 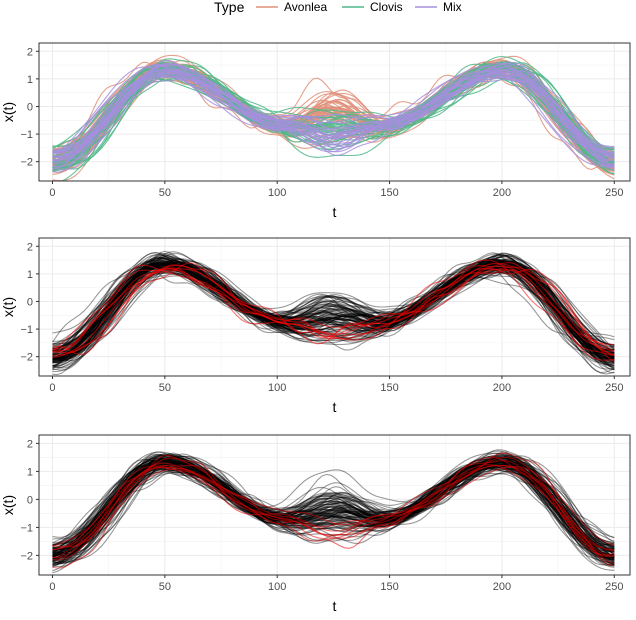 What do you see at coordinates (502, 193) in the screenshot?
I see `x-tick-label: 200` at bounding box center [502, 193].